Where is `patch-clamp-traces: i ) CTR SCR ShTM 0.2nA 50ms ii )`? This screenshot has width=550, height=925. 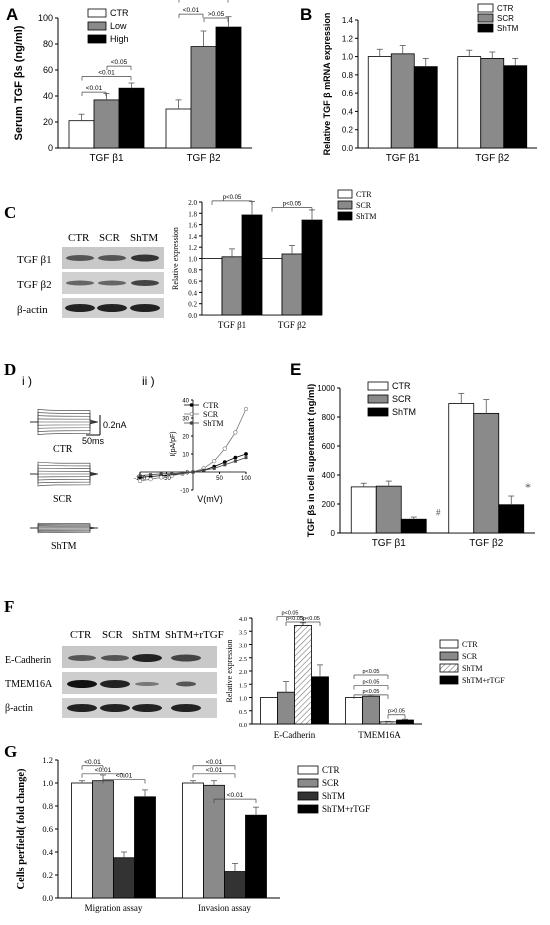
patch-clamp-traces: i ) CTR SCR ShTM 0.2nA 50ms ii ) is located at coordinates (88, 463).